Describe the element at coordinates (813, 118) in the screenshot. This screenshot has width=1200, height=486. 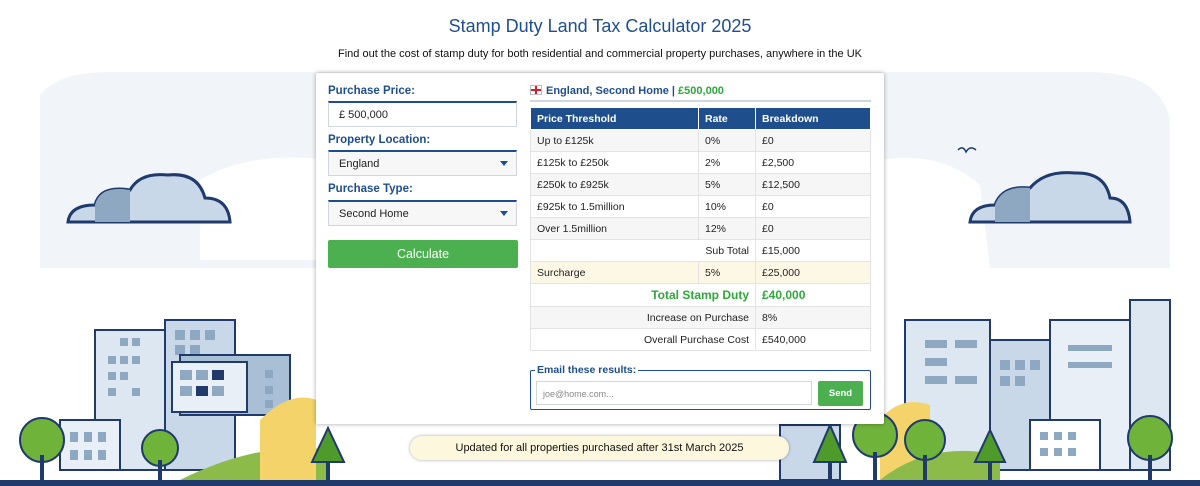
I see `column-header: Breakdown` at that location.